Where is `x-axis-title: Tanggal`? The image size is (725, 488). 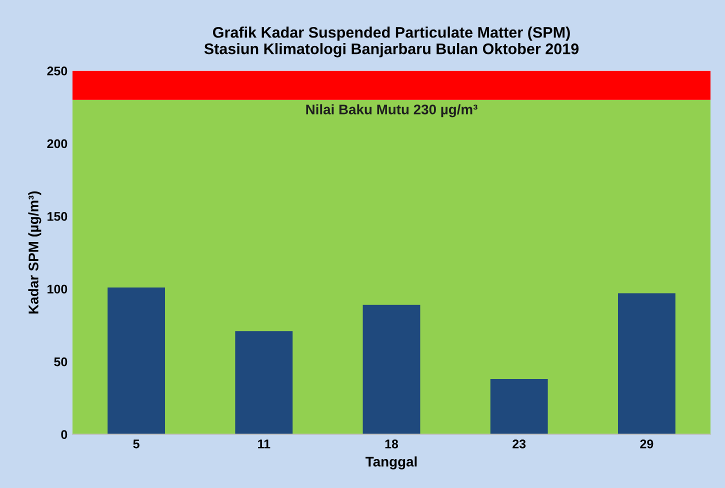
x-axis-title: Tanggal is located at coordinates (391, 463).